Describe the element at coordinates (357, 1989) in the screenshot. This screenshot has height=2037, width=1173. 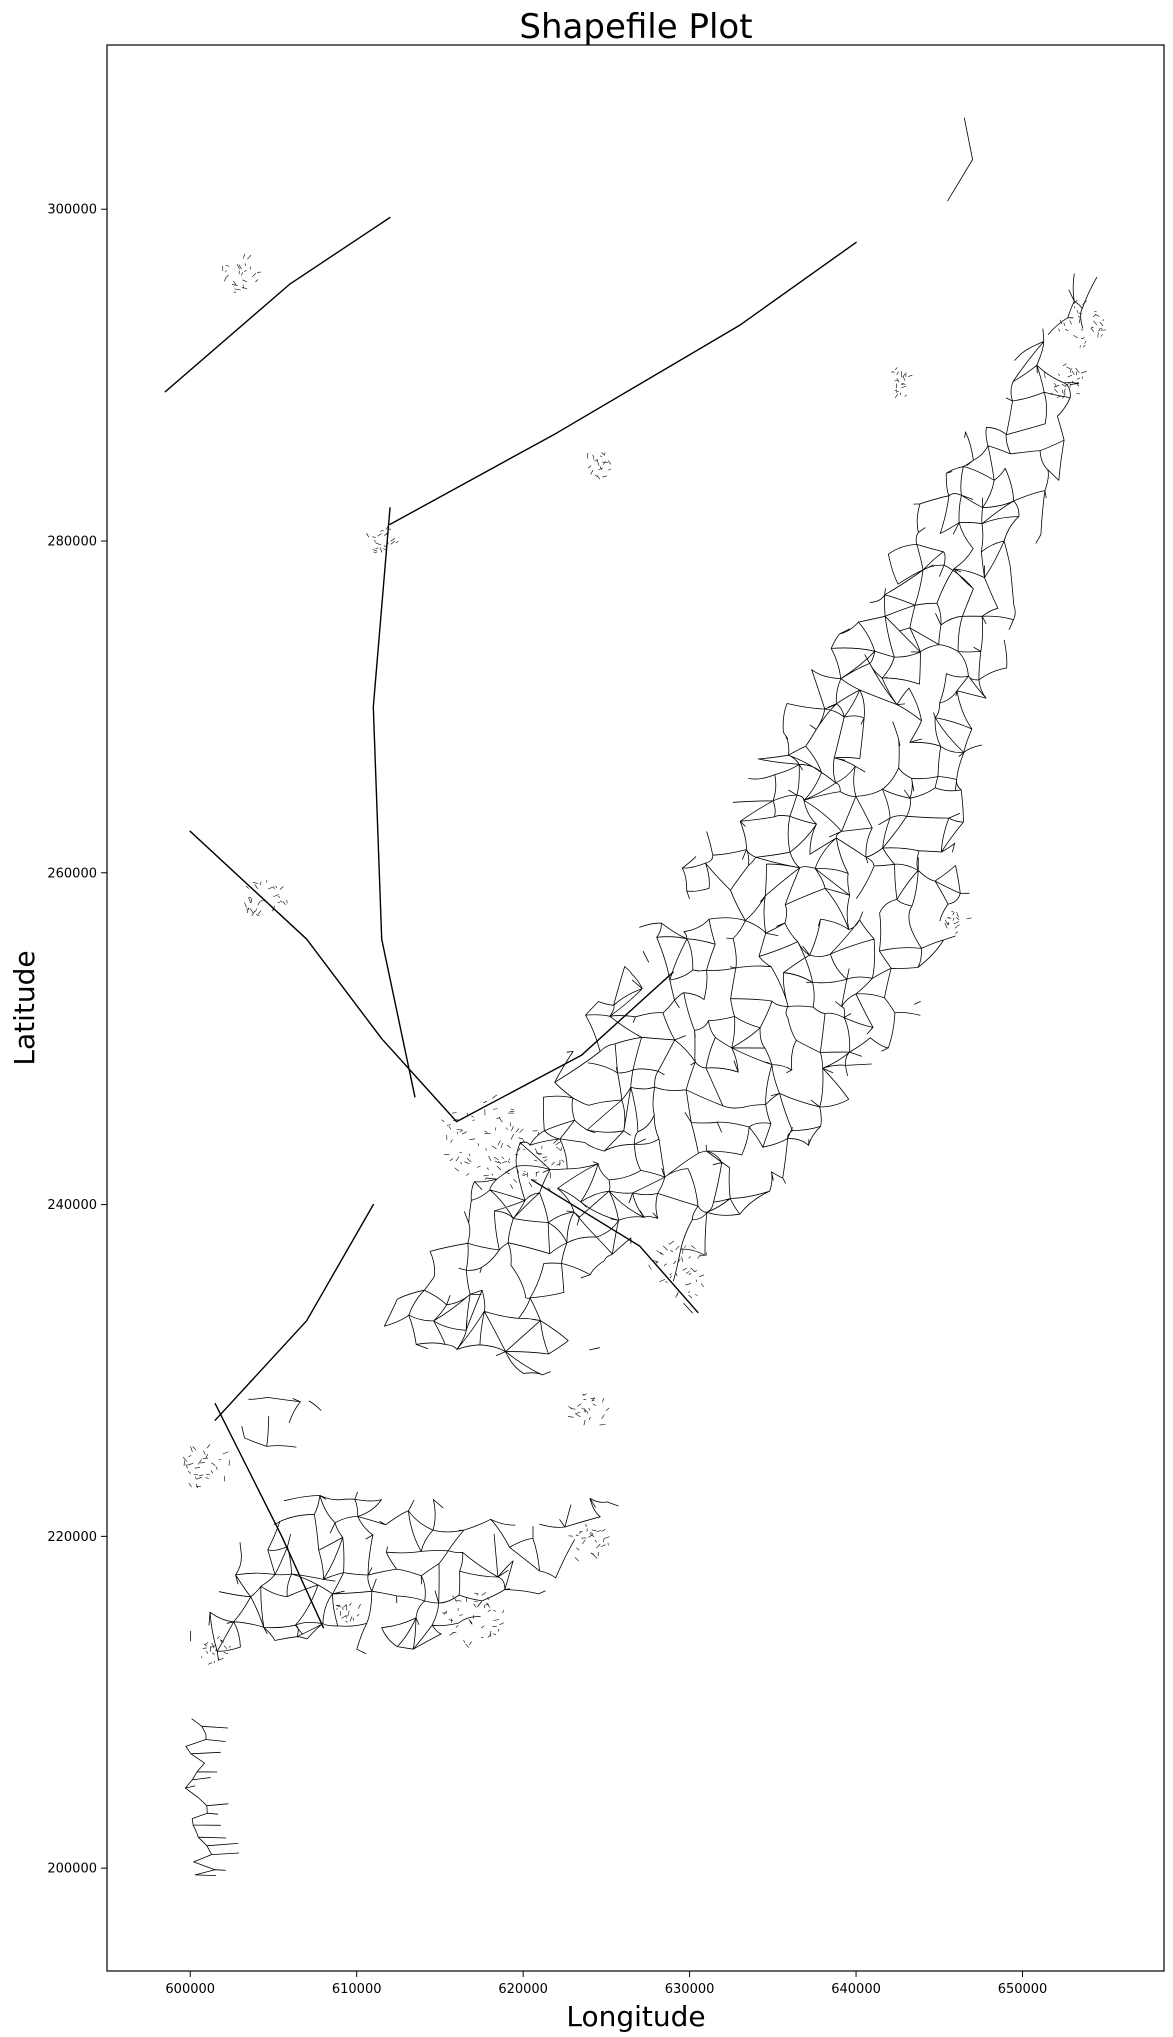
I see `x-tick-label: 610000` at that location.